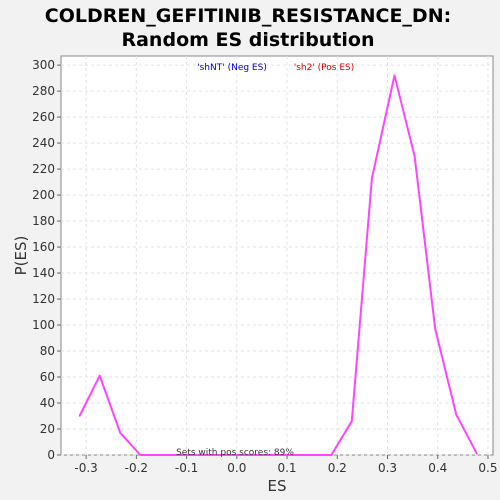 The image size is (500, 500). I want to click on y-tick-label: 160, so click(43, 247).